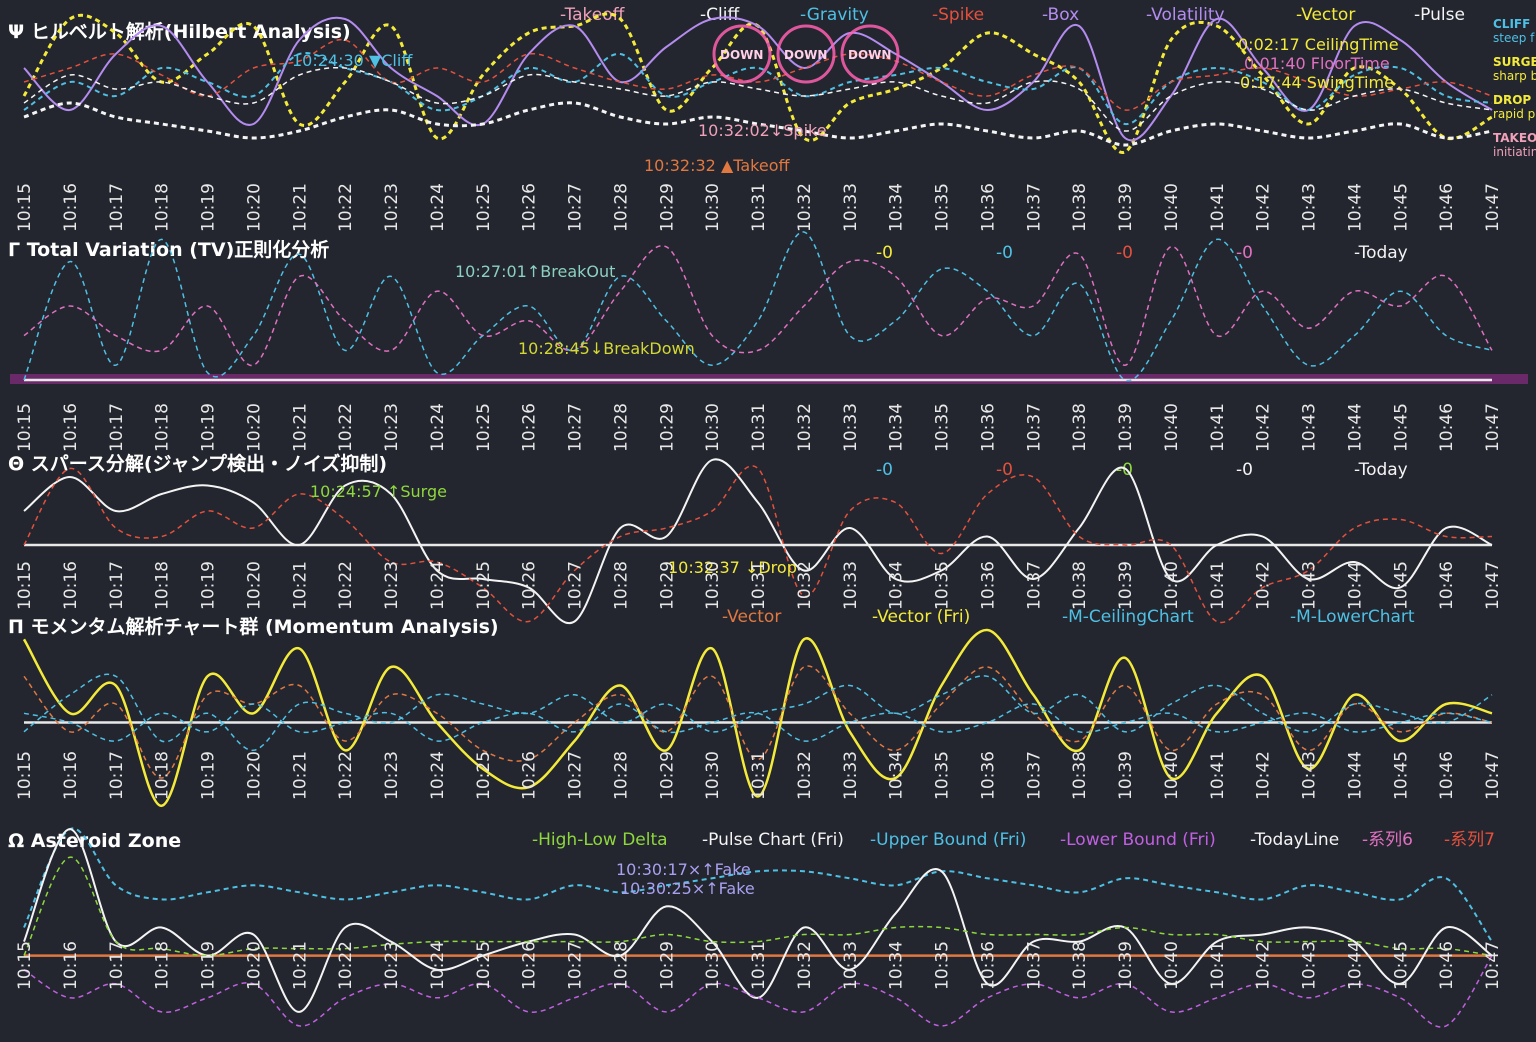  Describe the element at coordinates (1317, 63) in the screenshot. I see `annotation-label: 0:01:40 FloorTime` at that location.